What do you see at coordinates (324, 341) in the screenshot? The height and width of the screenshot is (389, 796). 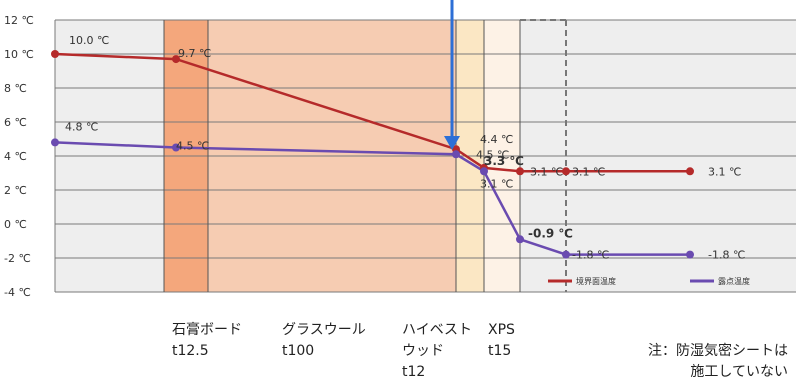 I see `layer-label-glasswool: グラスウール t100` at bounding box center [324, 341].